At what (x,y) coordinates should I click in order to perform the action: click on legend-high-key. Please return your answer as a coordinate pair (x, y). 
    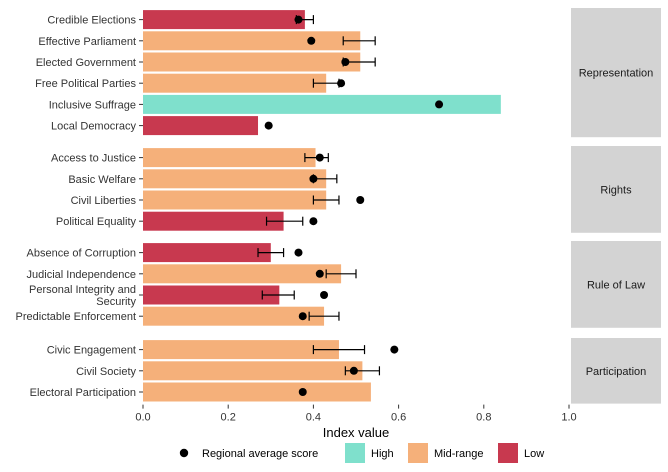
    Looking at the image, I should click on (355, 453).